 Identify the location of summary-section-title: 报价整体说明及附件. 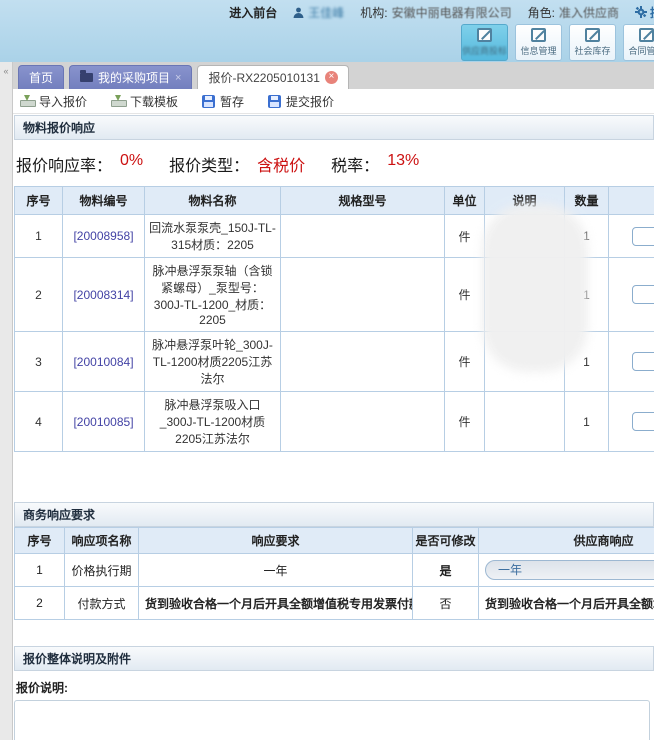
(334, 658).